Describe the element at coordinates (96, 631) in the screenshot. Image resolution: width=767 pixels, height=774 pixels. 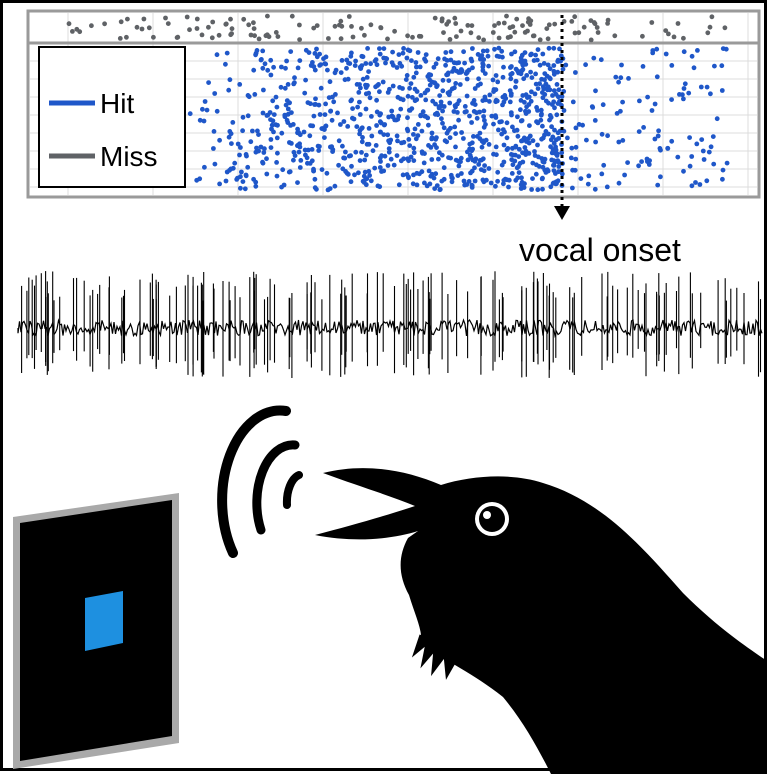
I see `stimulus-monitor` at that location.